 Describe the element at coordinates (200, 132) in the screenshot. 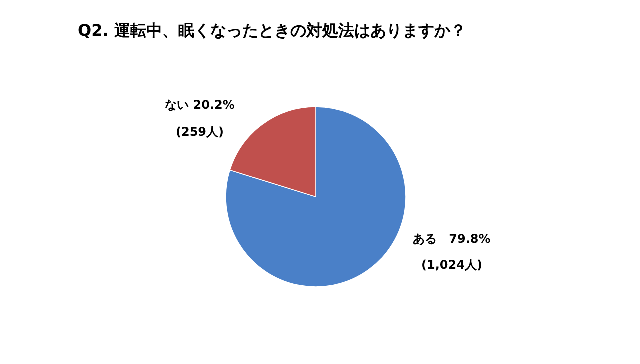

I see `text: (259人)` at that location.